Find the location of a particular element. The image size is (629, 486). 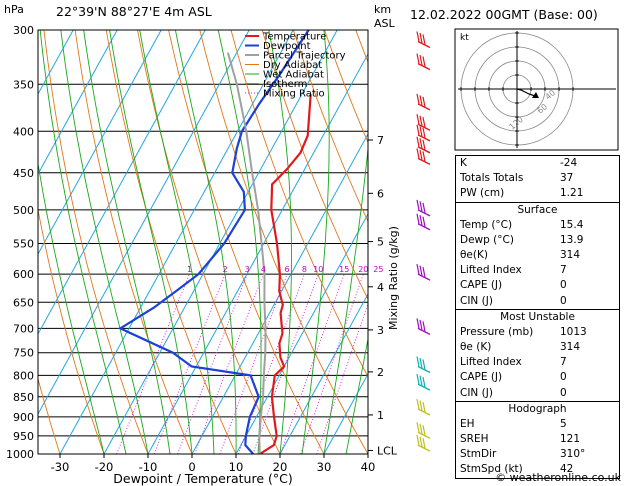

table-row: Pressure (mb) 1013 is located at coordinates (537, 332).